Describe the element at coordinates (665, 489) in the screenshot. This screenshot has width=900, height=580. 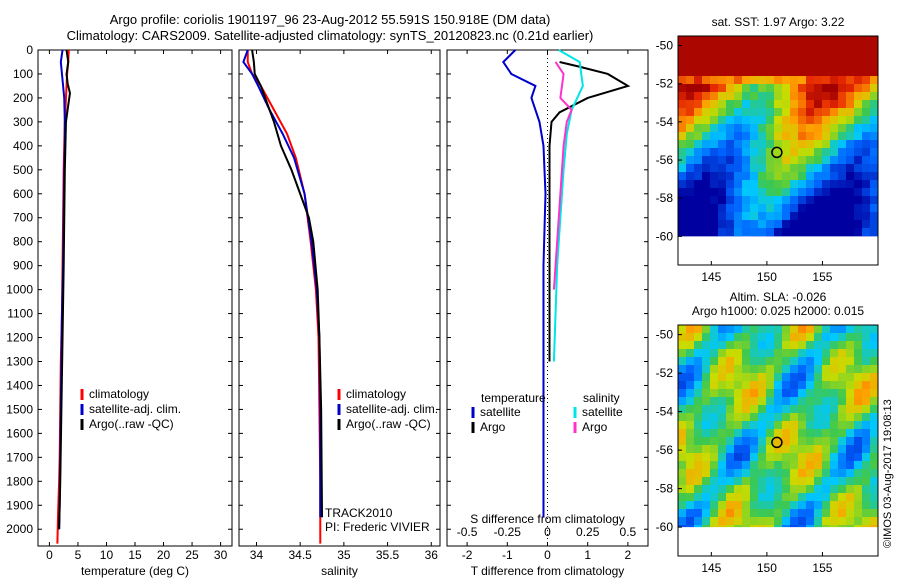
I see `map-y-tick-label: -58` at that location.